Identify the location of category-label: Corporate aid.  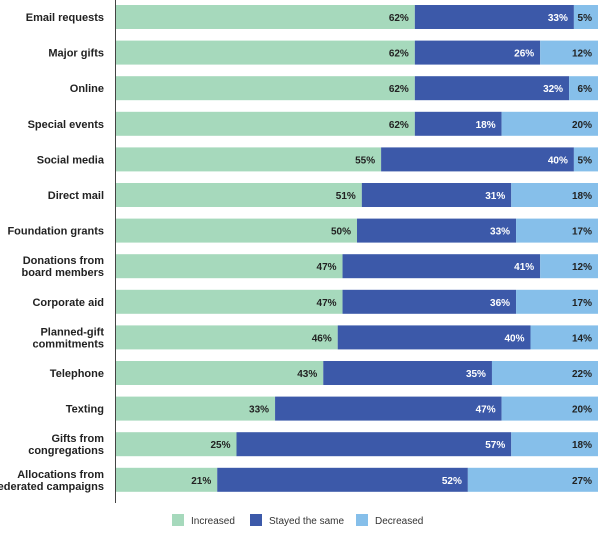
(68, 303).